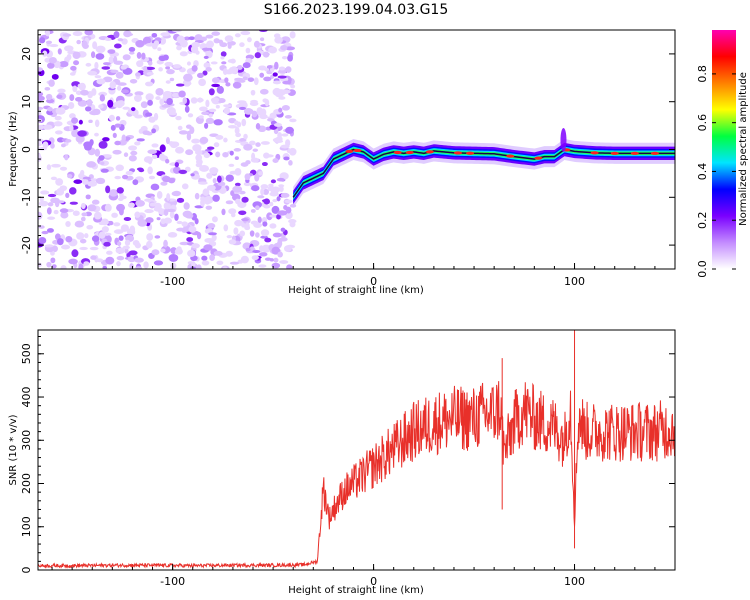 This screenshot has height=600, width=750. I want to click on snr-x-label: Height of straight line (km), so click(356, 590).